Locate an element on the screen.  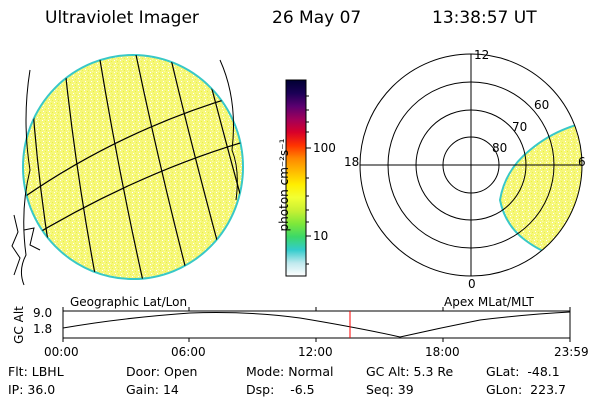
gain-value: 14 is located at coordinates (170, 389).